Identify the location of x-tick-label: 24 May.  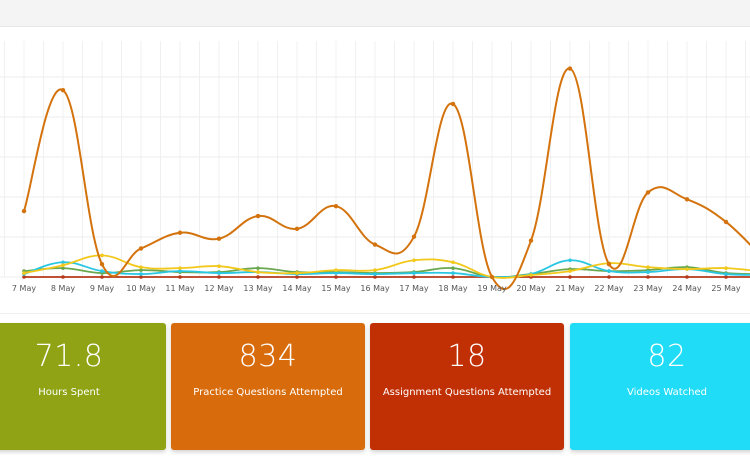
(687, 288).